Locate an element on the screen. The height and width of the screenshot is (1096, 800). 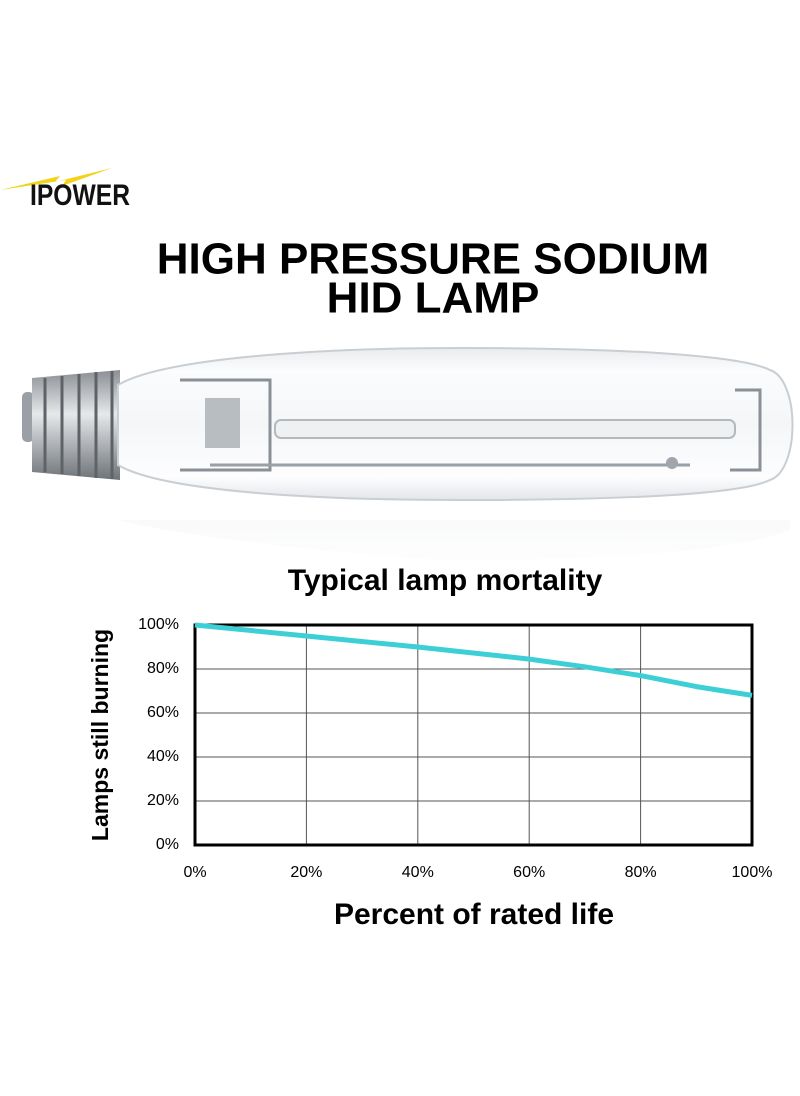
y-tick-label: 20% is located at coordinates (163, 800).